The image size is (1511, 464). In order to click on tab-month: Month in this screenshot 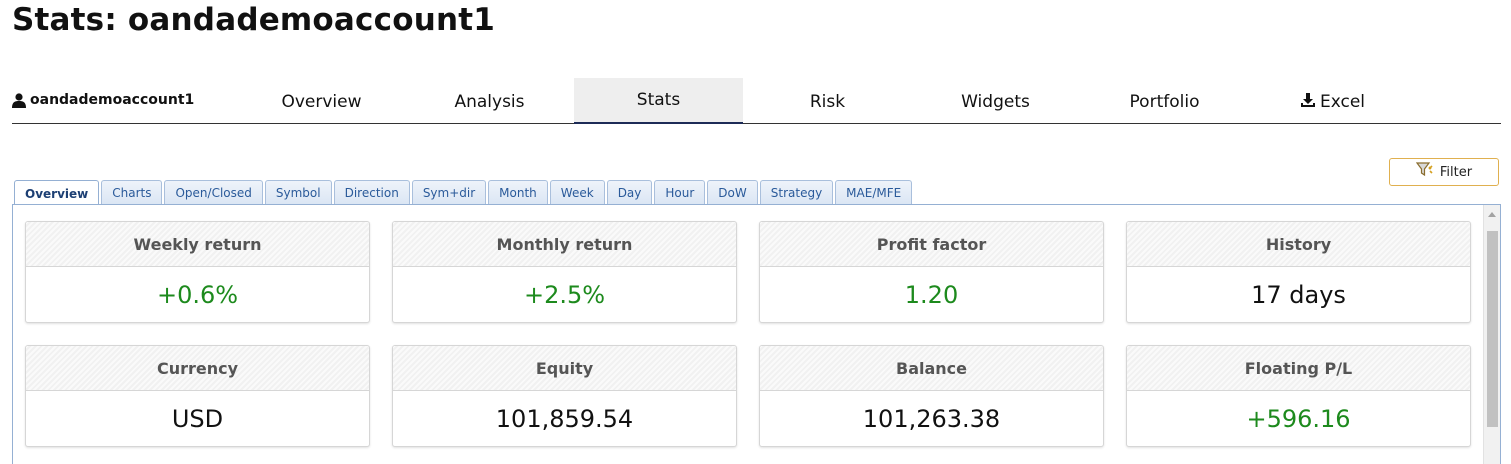, I will do `click(518, 192)`.